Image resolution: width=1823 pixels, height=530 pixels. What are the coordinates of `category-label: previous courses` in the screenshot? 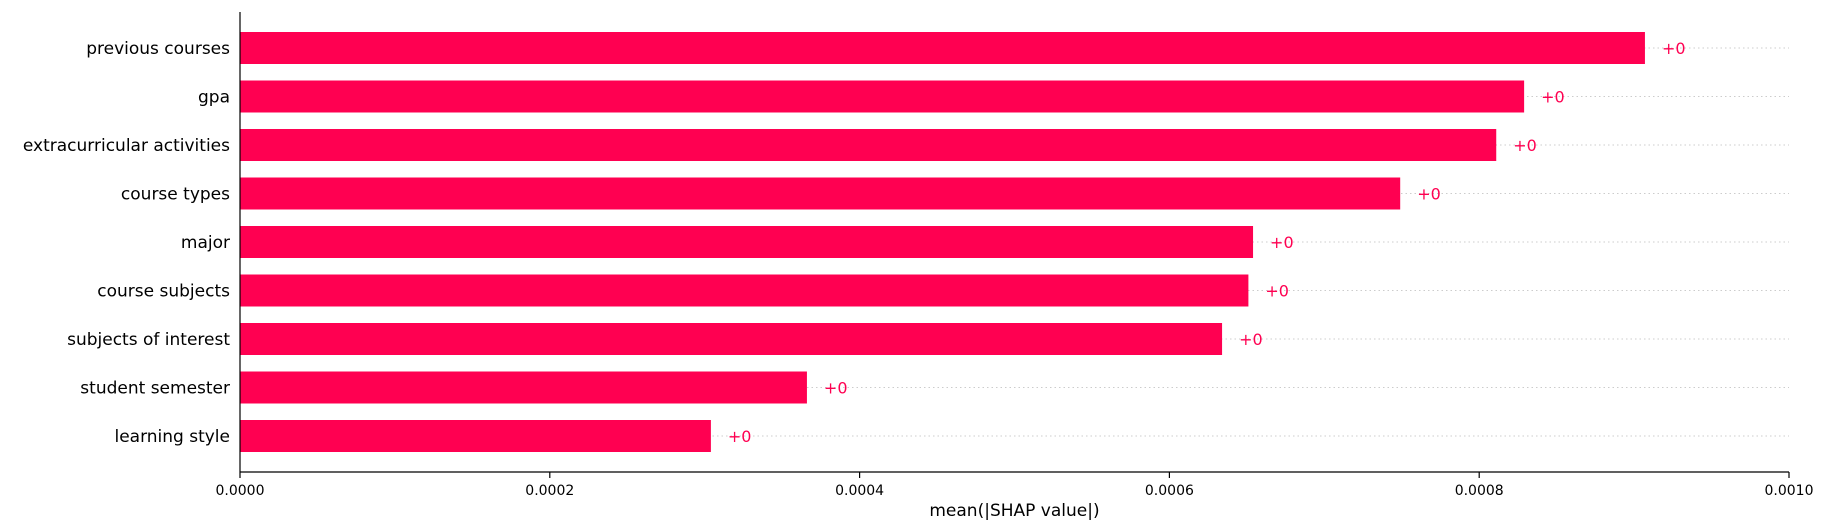 It's located at (158, 49).